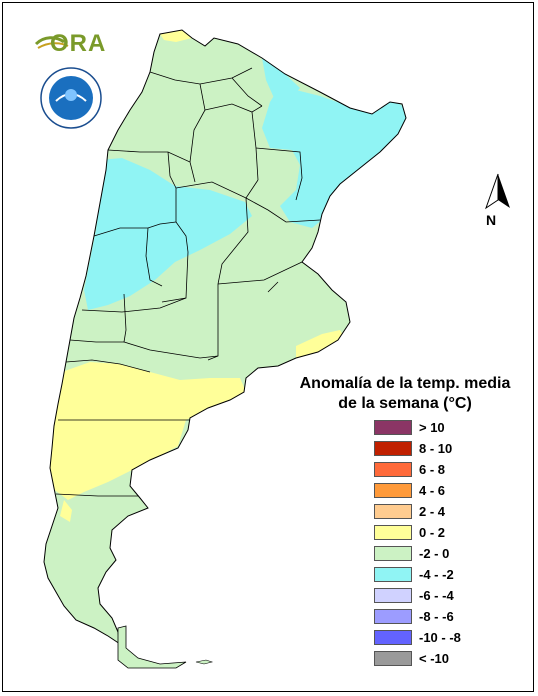  What do you see at coordinates (414, 616) in the screenshot?
I see `legend-item: -8 - -6` at bounding box center [414, 616].